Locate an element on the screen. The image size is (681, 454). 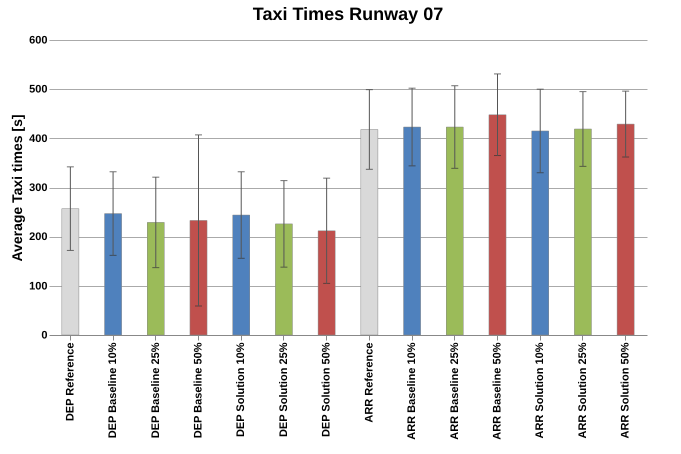
y-tick-label: 400 is located at coordinates (38, 138).